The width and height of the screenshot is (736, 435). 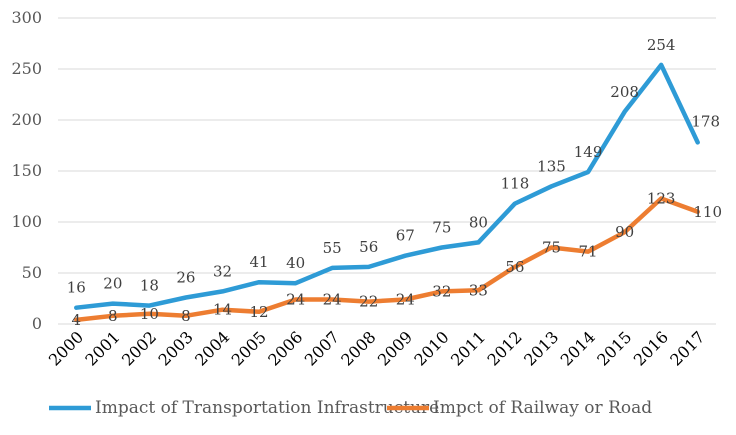 I want to click on data-label: 33, so click(x=478, y=290).